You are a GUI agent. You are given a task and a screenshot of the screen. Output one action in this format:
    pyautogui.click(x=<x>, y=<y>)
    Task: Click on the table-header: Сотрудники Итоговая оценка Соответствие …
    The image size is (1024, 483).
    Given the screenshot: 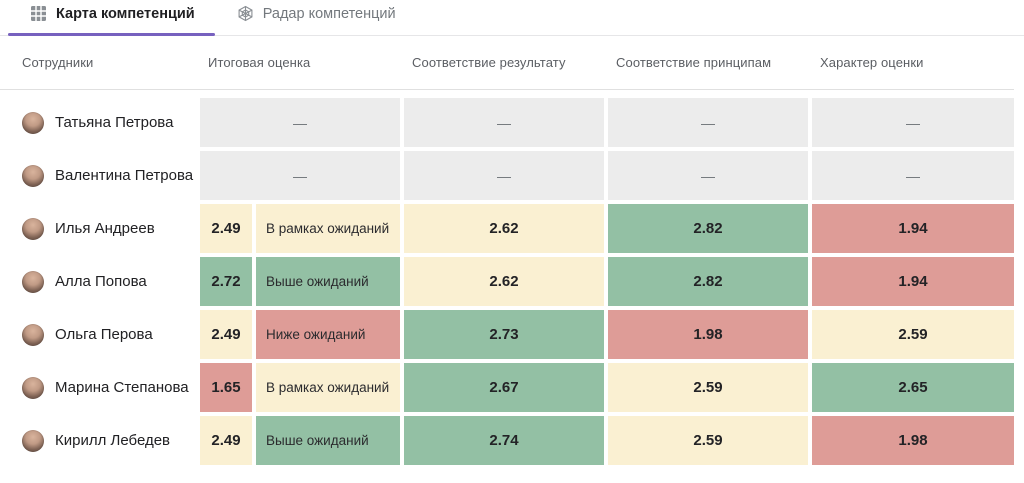 What is the action you would take?
    pyautogui.click(x=507, y=63)
    